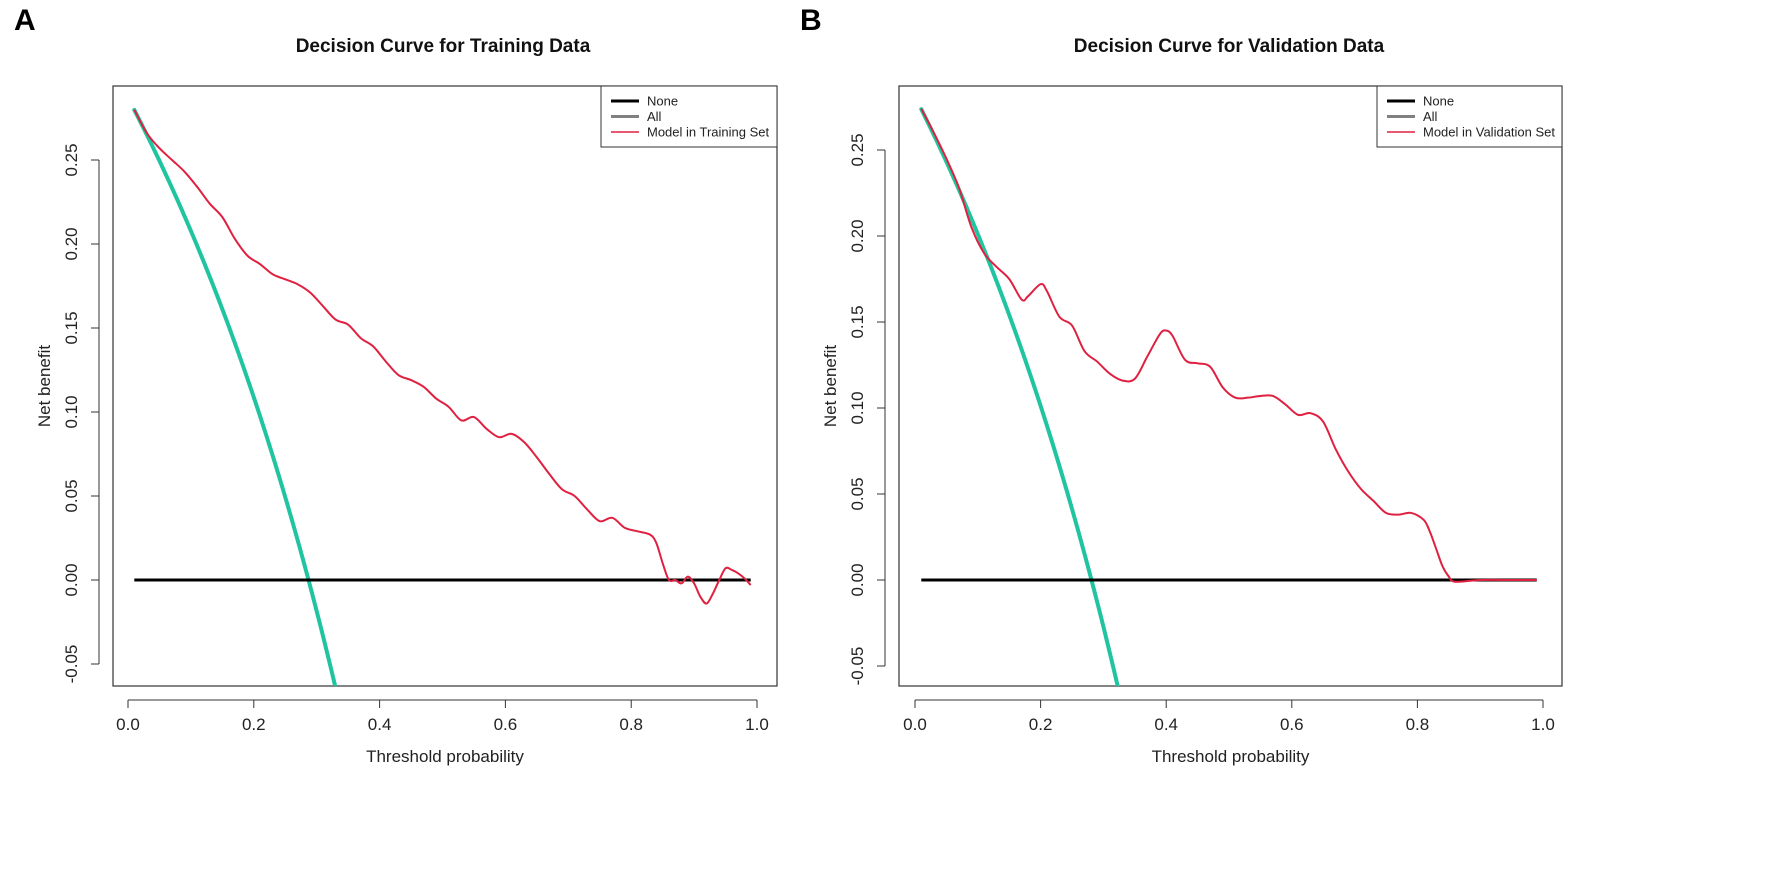  Describe the element at coordinates (811, 20) in the screenshot. I see `panel-letter-b: B` at that location.